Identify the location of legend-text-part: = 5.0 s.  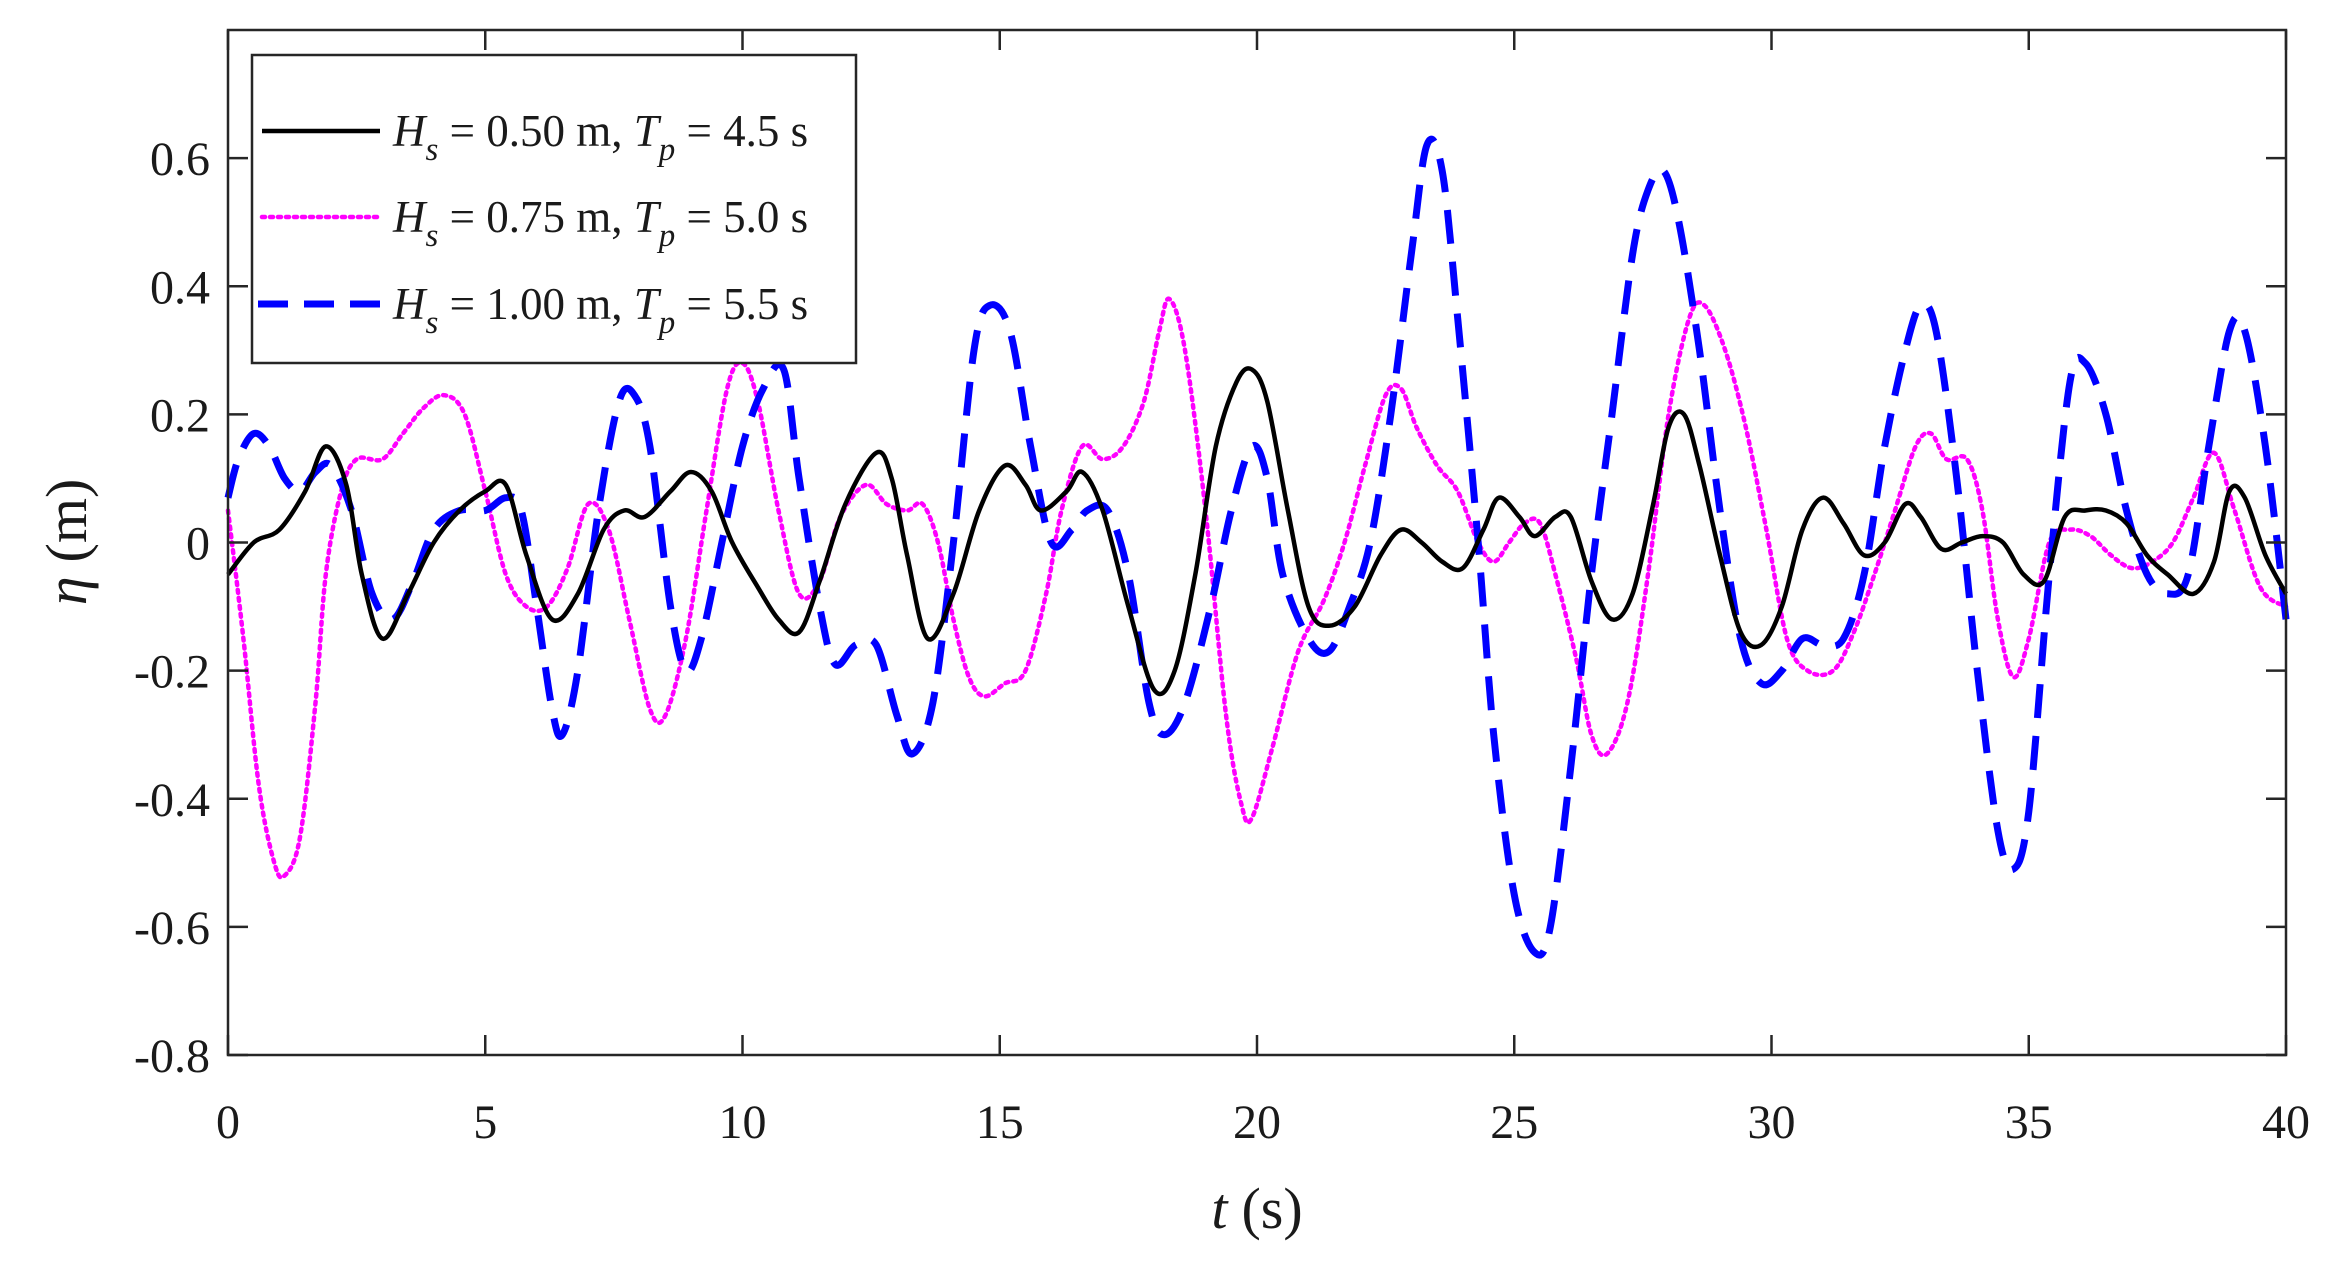
(741, 217).